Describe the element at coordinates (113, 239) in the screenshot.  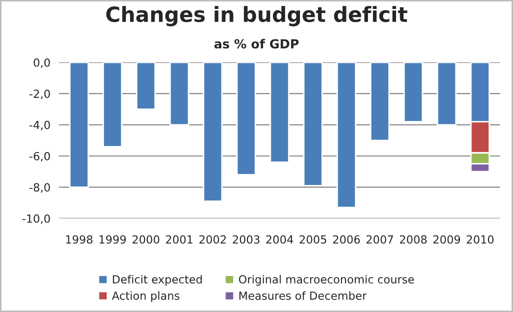
I see `x-tick-label: 1999` at that location.